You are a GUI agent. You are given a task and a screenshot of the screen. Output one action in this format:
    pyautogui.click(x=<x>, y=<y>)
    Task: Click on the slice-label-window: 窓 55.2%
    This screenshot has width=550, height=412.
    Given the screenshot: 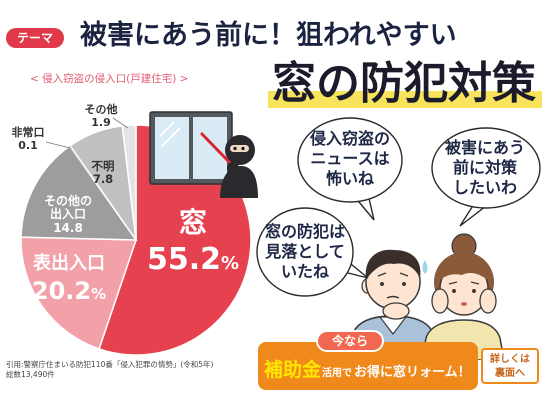 What is the action you would take?
    pyautogui.click(x=193, y=245)
    